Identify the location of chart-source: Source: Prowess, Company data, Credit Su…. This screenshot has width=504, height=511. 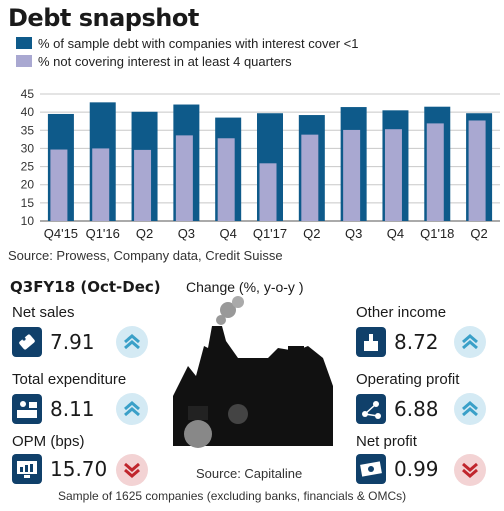
(145, 255).